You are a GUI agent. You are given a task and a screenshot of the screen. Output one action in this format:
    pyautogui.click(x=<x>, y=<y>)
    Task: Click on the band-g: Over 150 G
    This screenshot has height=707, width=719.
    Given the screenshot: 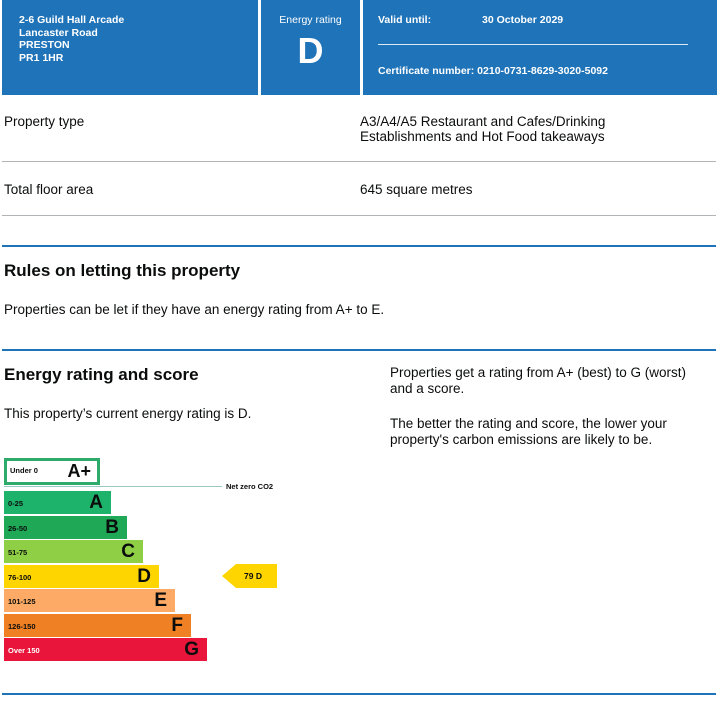 What is the action you would take?
    pyautogui.click(x=105, y=649)
    